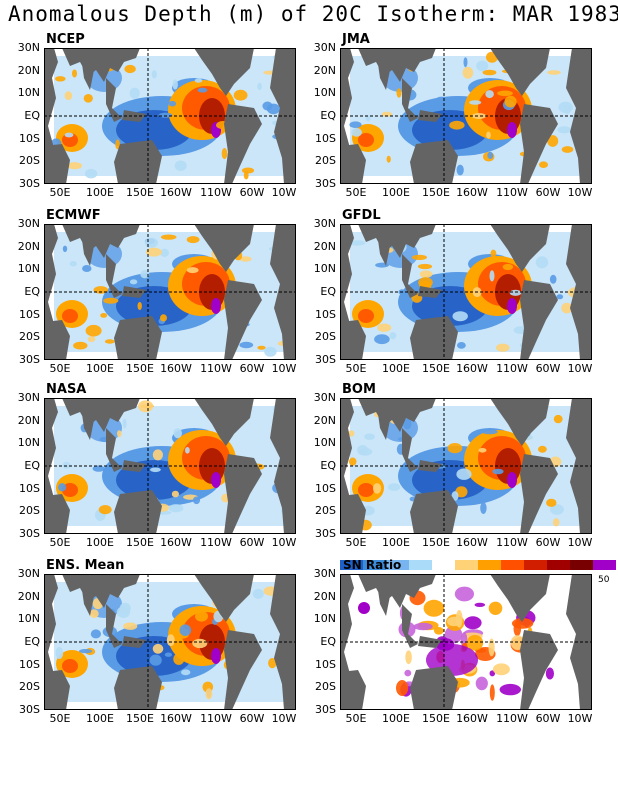  I want to click on legend-title: SN Ratio, so click(372, 565).